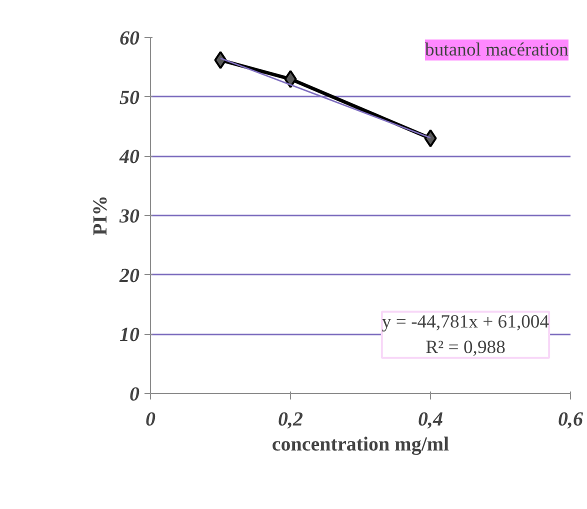  Describe the element at coordinates (130, 335) in the screenshot. I see `y-tick-label: 10` at that location.